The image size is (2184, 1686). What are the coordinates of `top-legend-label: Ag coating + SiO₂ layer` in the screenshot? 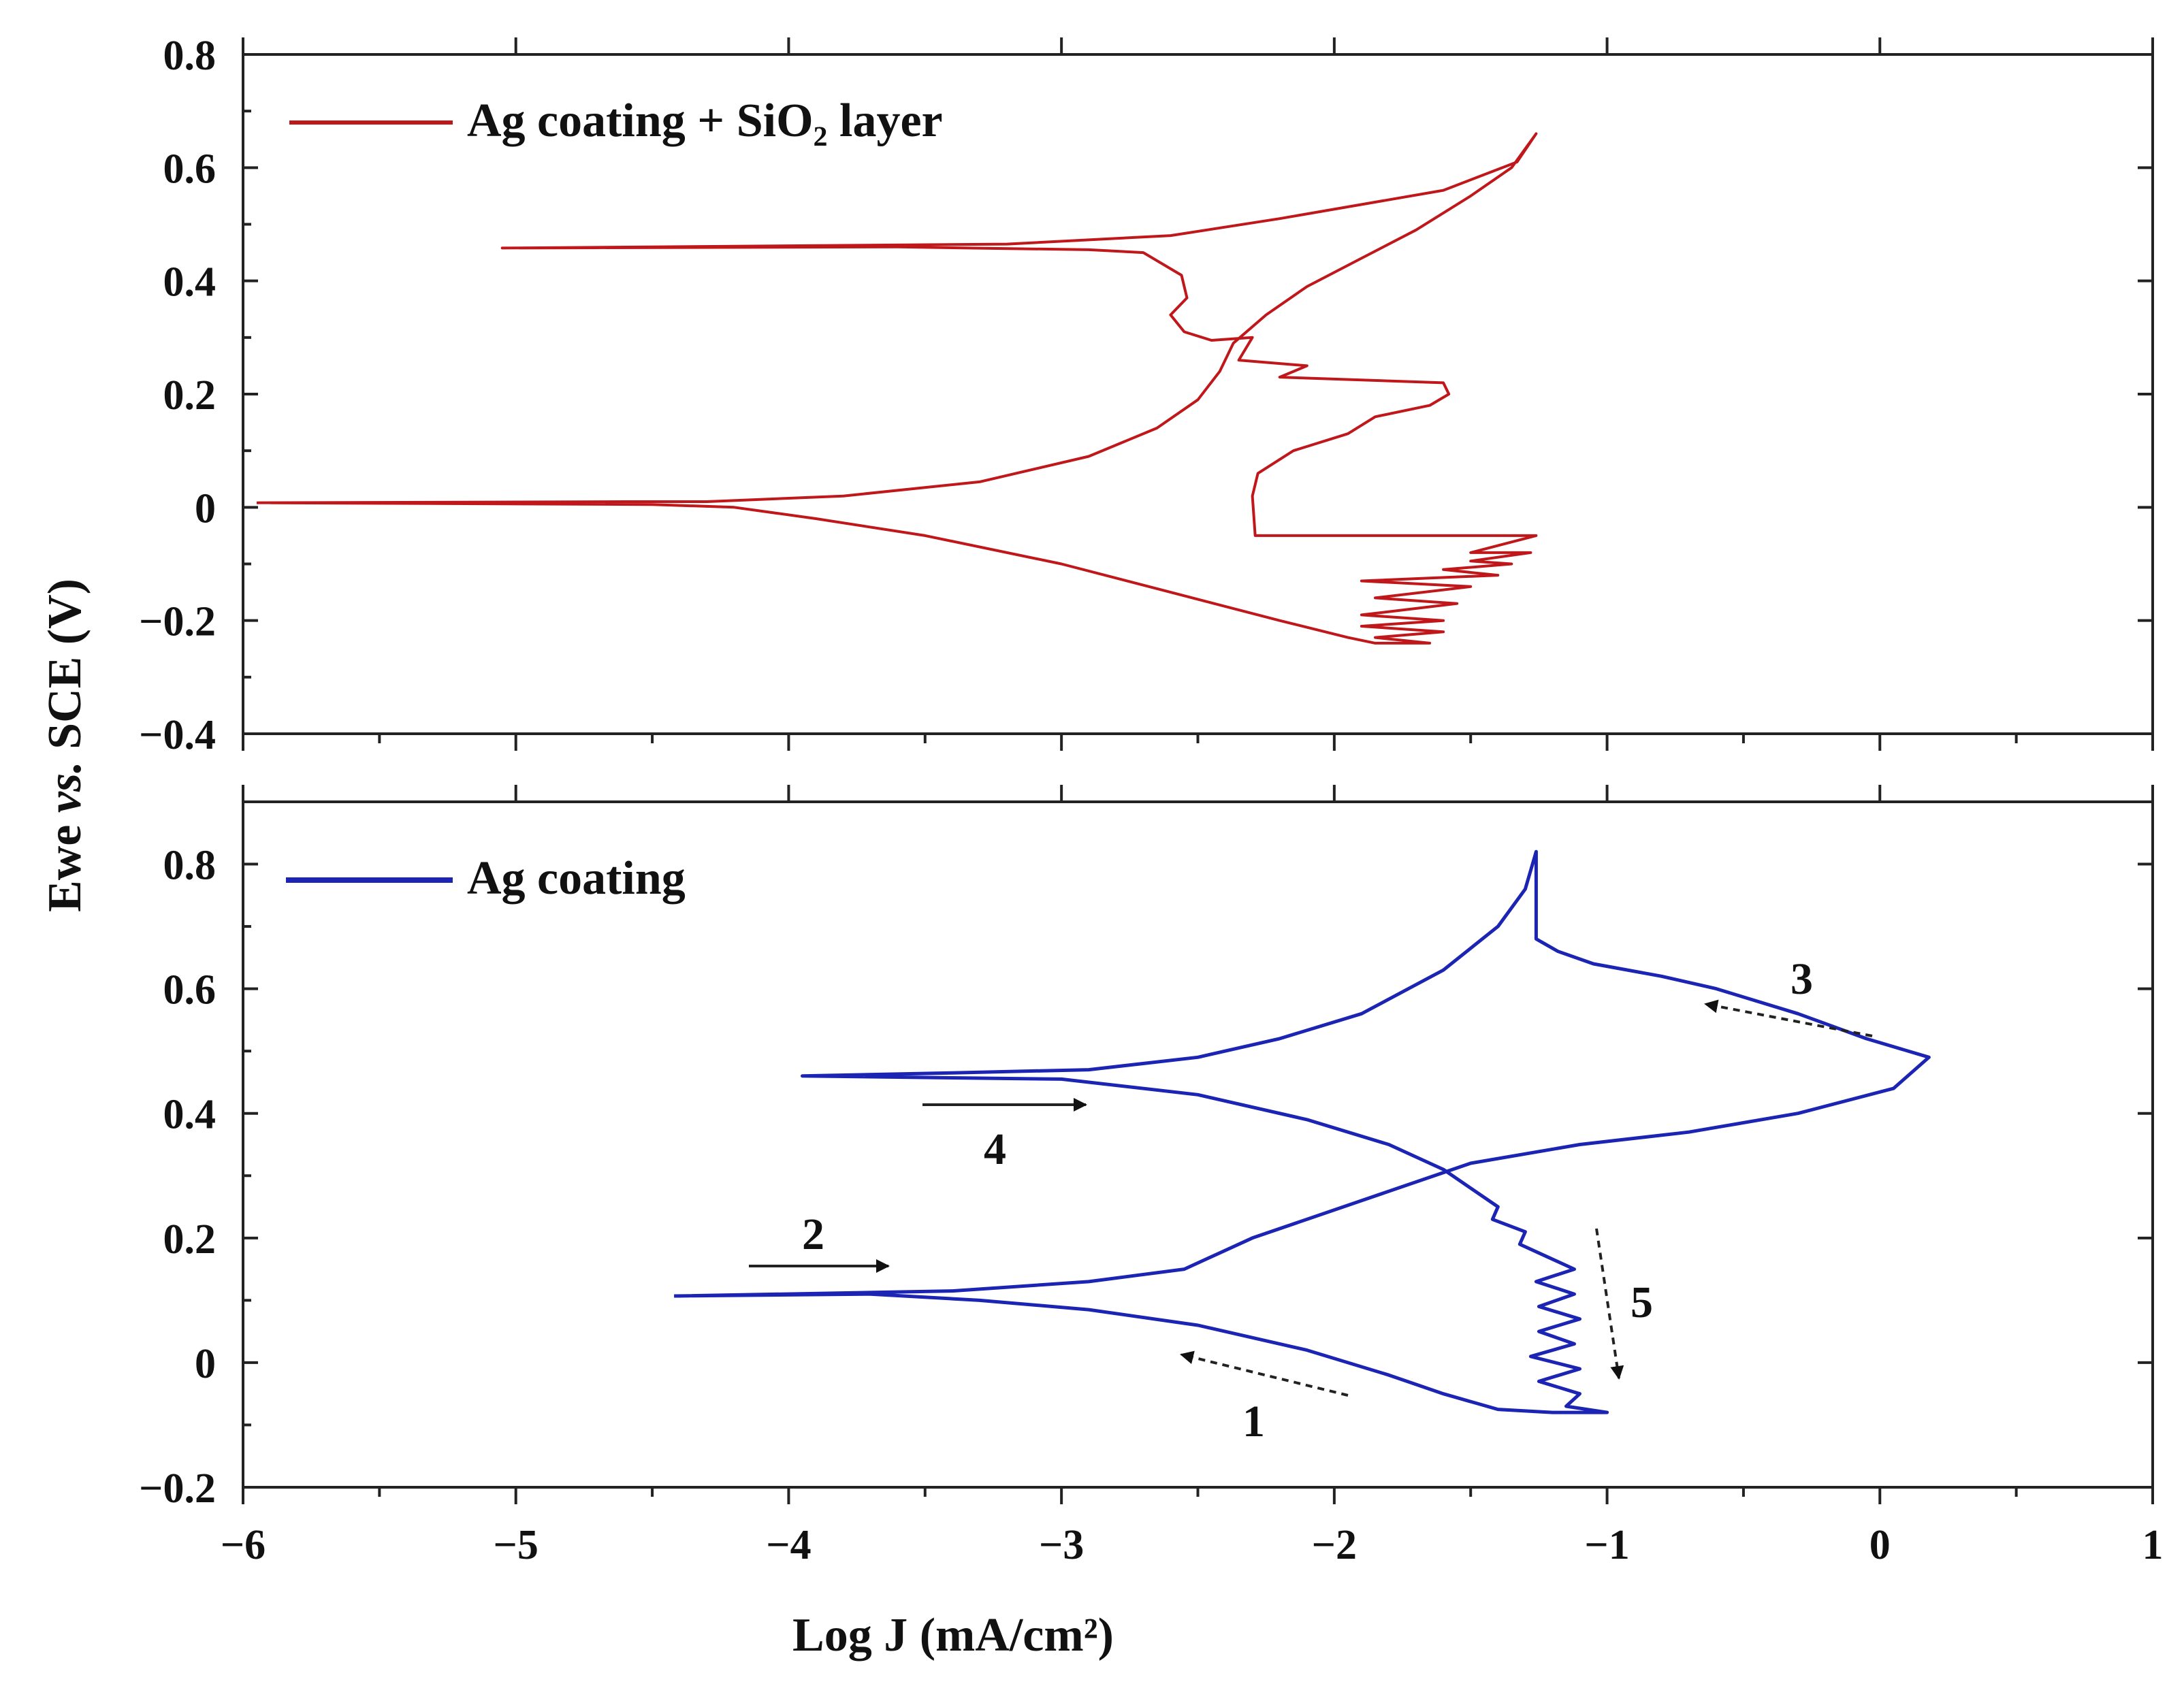 It's located at (705, 121).